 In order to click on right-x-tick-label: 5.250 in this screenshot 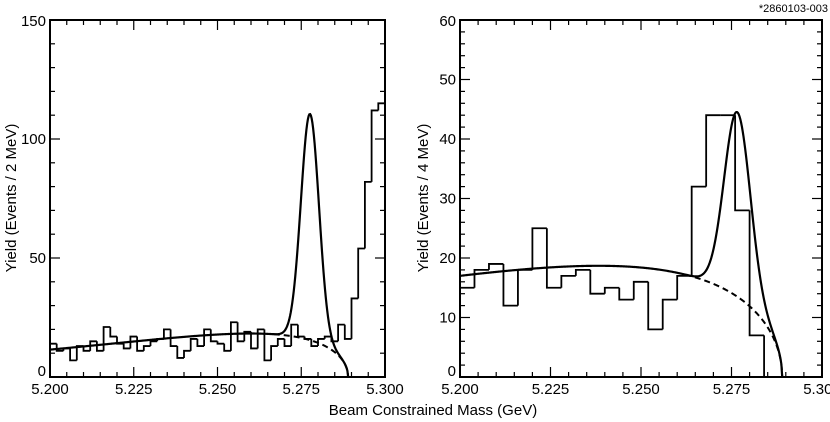, I will do `click(641, 389)`.